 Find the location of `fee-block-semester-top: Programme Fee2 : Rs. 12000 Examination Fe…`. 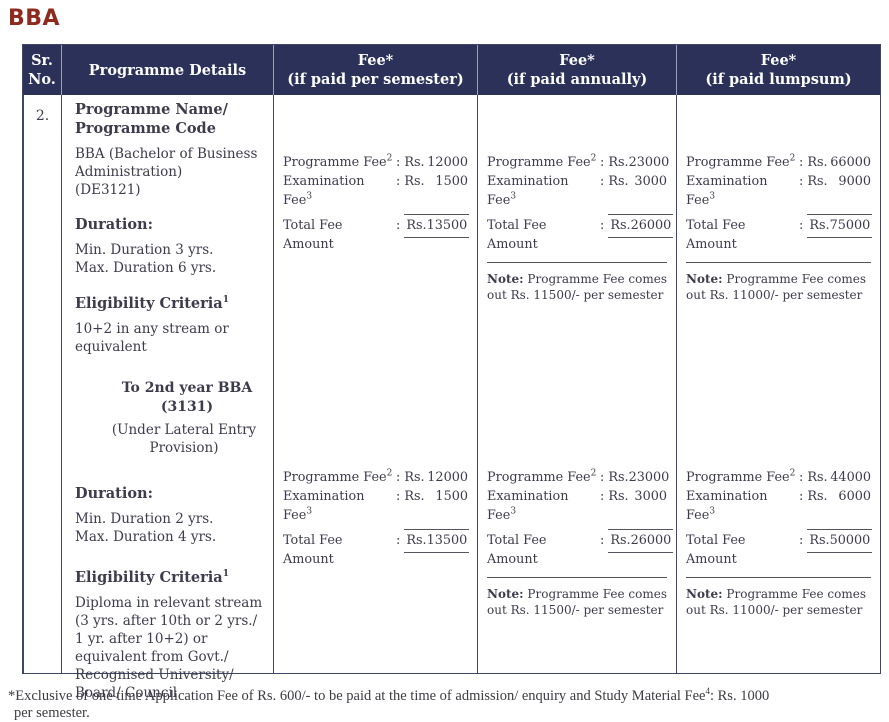

fee-block-semester-top: Programme Fee2 : Rs. 12000 Examination Fe… is located at coordinates (376, 203).